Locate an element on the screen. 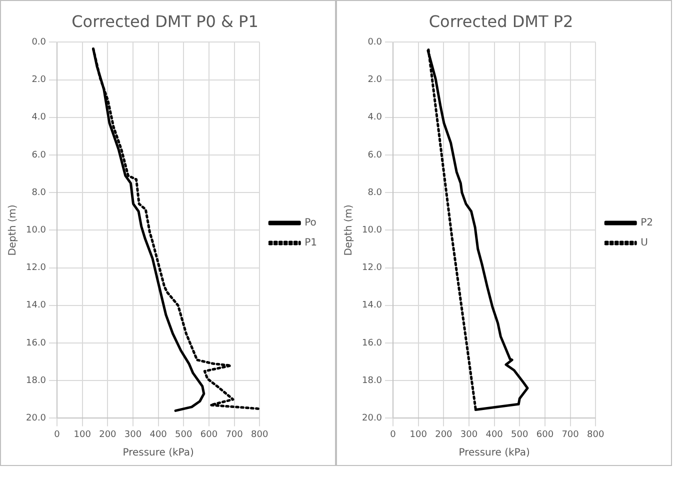  legend-label: P2 is located at coordinates (647, 223).